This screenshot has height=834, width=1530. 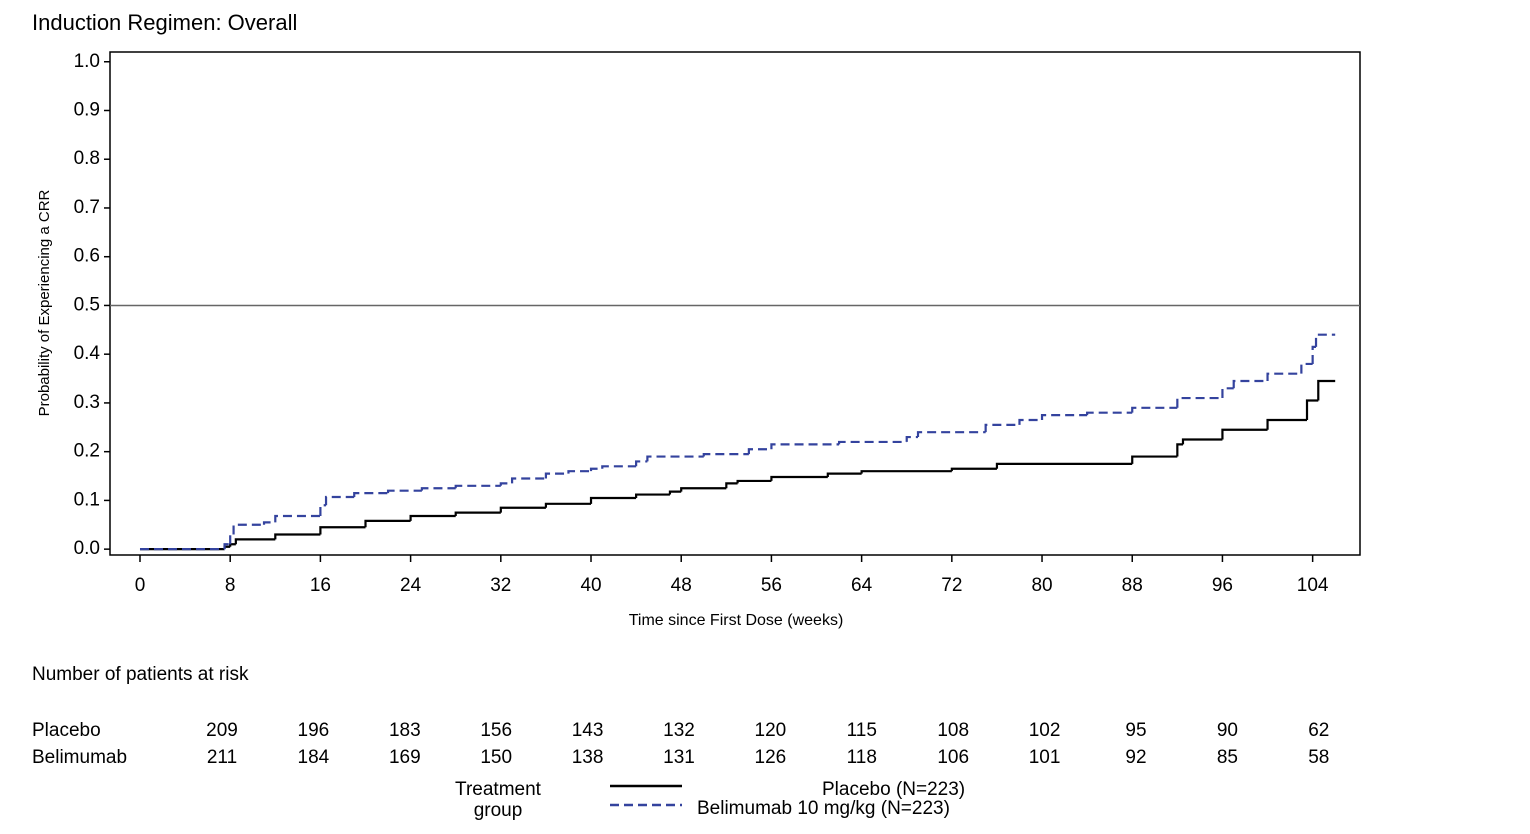 What do you see at coordinates (823, 808) in the screenshot?
I see `legend-label: Belimumab 10 mg/kg (N=223)` at bounding box center [823, 808].